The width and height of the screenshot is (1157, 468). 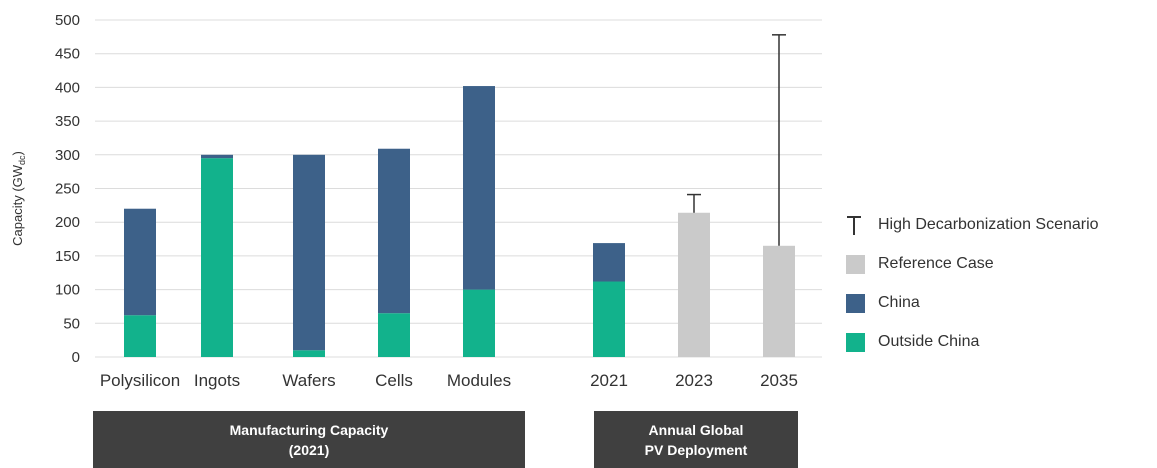 What do you see at coordinates (696, 449) in the screenshot?
I see `group-label-deployment-line2: PV Deployment` at bounding box center [696, 449].